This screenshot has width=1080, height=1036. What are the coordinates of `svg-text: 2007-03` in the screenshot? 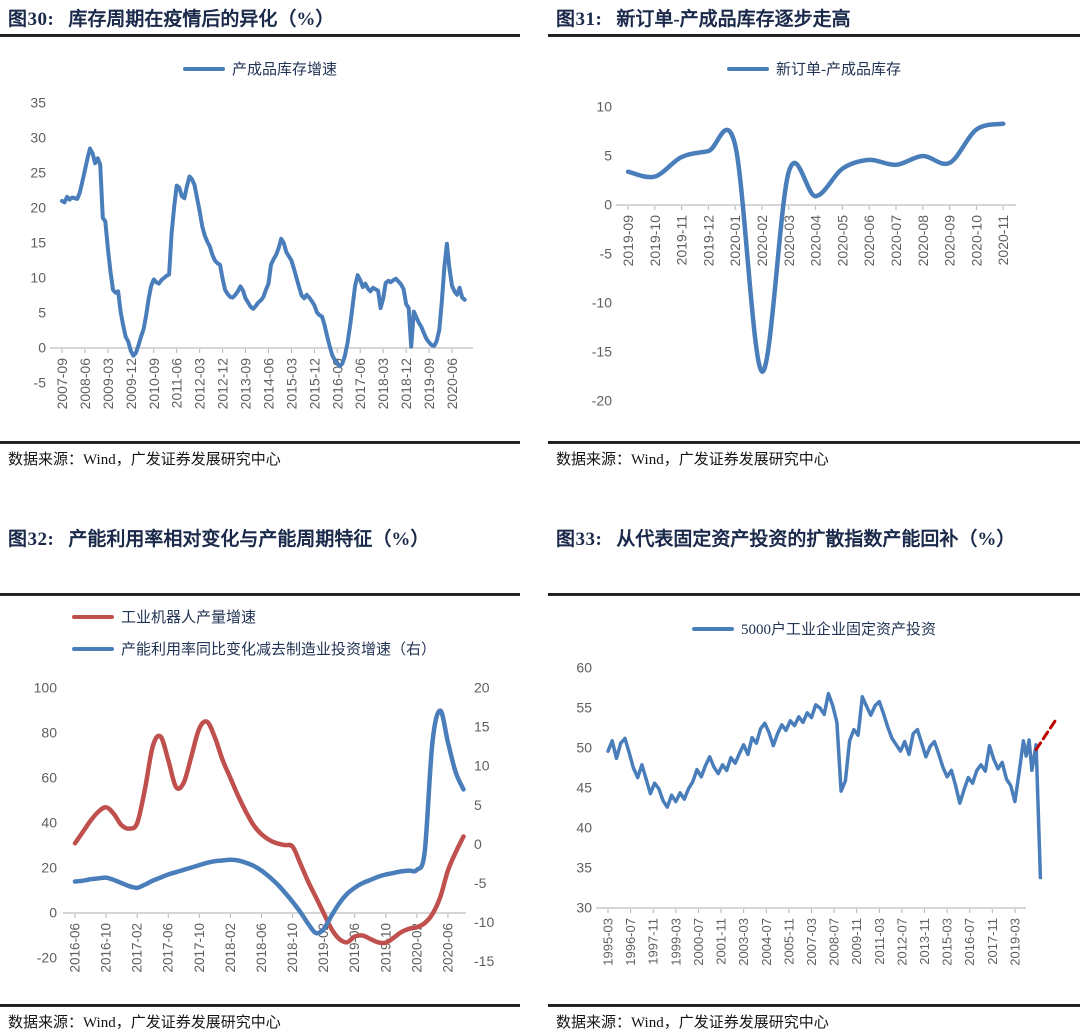 It's located at (811, 942).